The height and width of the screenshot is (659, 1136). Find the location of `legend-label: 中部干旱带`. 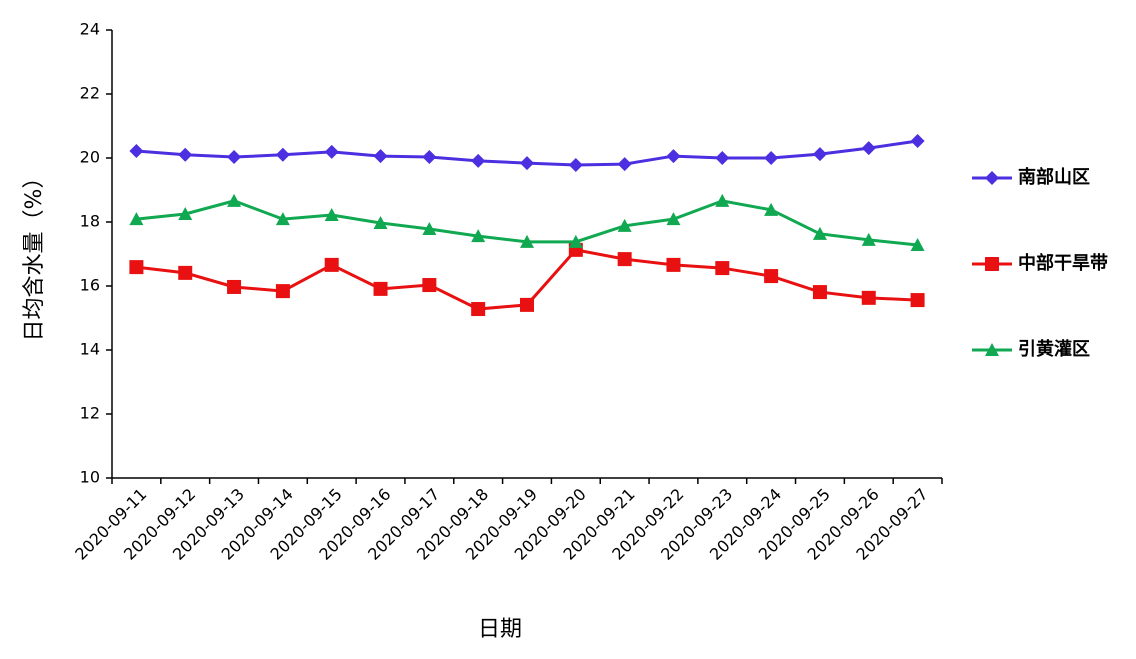

legend-label: 中部干旱带 is located at coordinates (1063, 263).